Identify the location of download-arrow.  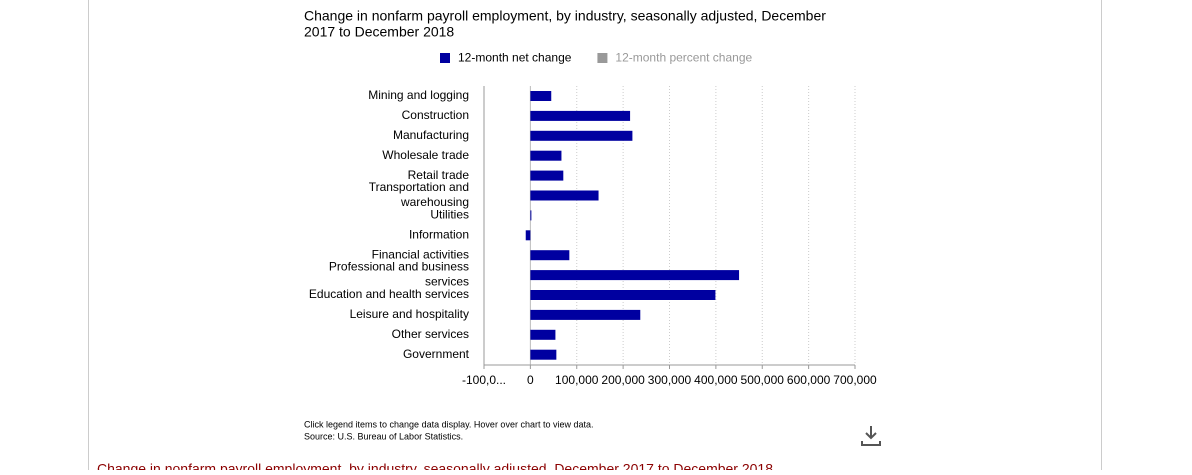
(871, 436).